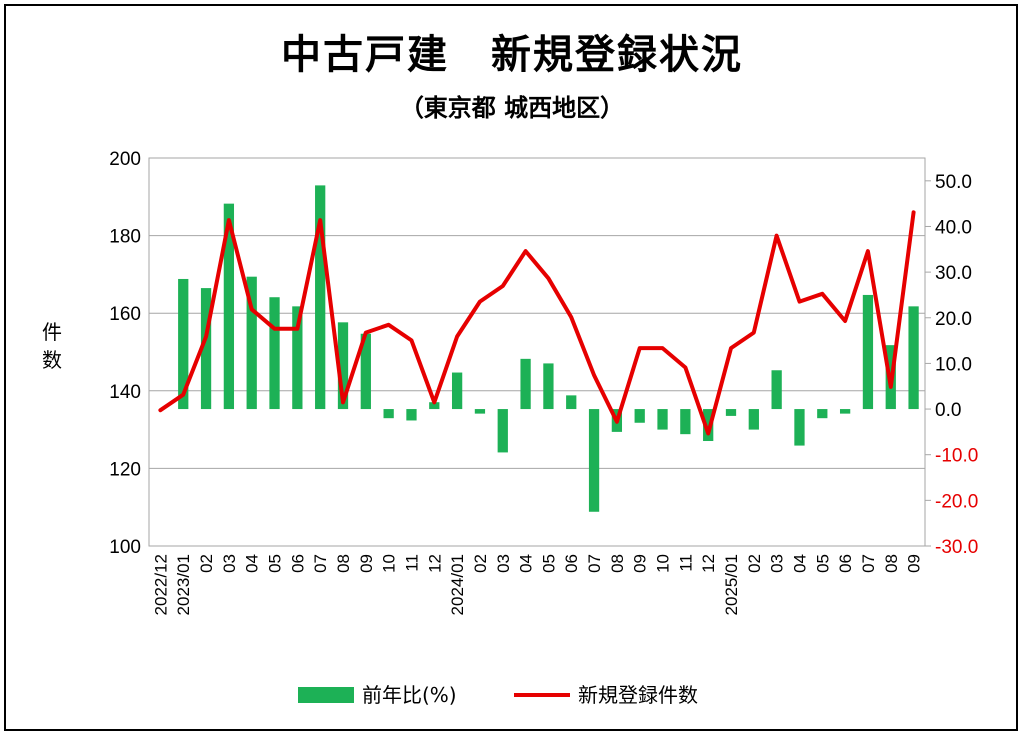 The height and width of the screenshot is (737, 1024). What do you see at coordinates (512, 108) in the screenshot?
I see `chart-subtitle: （東京都 城西地区）` at bounding box center [512, 108].